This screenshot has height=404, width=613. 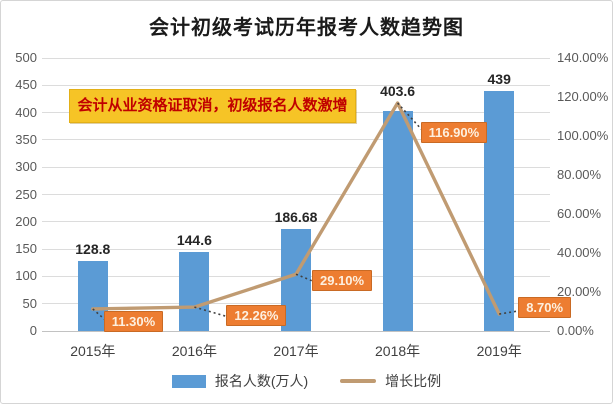 What do you see at coordinates (499, 211) in the screenshot?
I see `bar-2019年` at bounding box center [499, 211].